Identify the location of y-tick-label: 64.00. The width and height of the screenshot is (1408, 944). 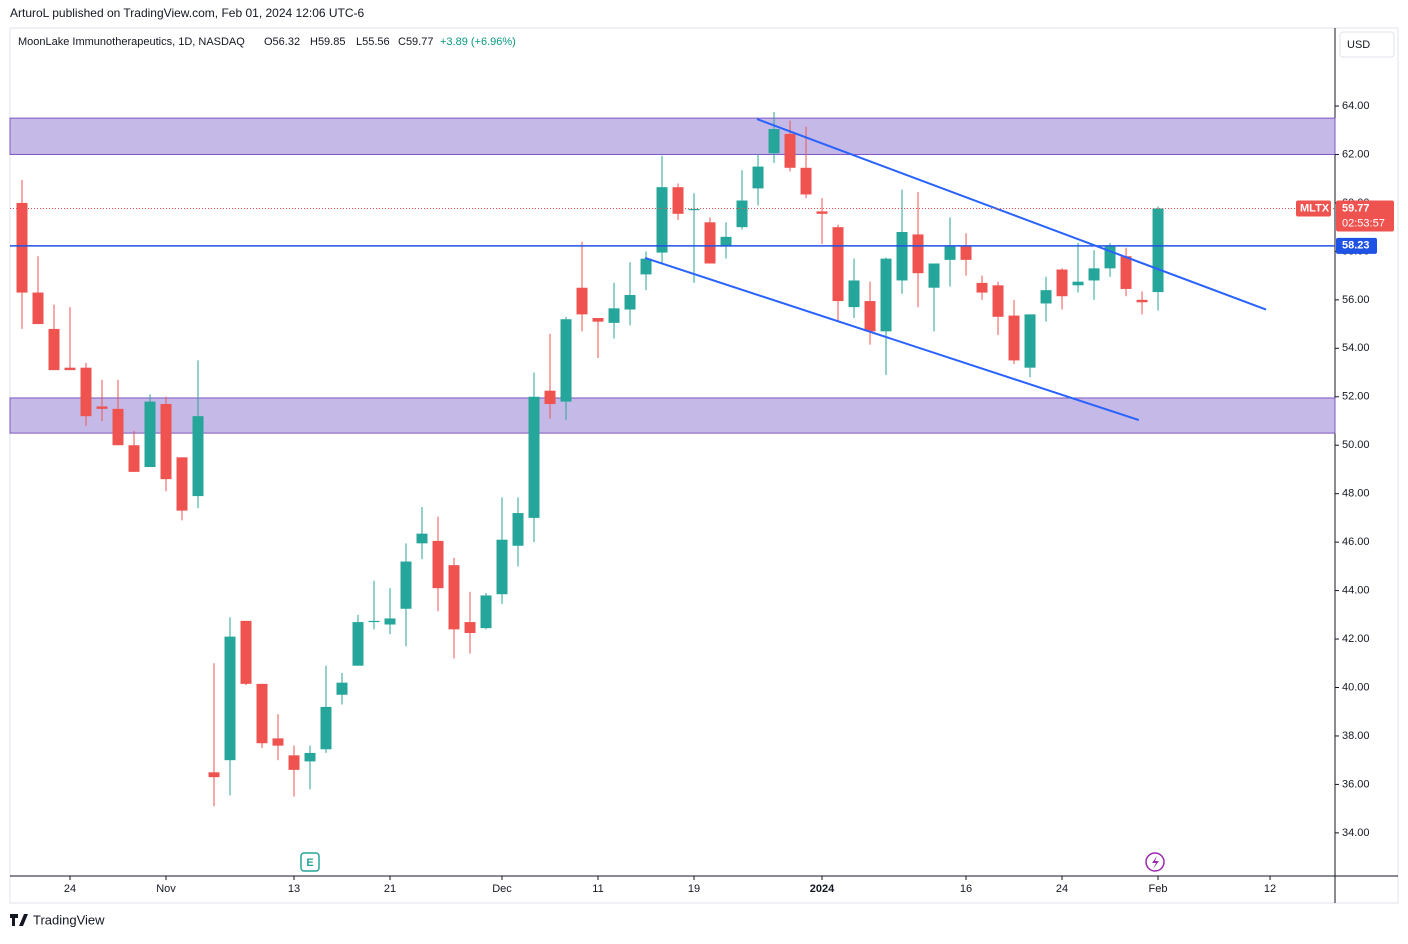
(1356, 106).